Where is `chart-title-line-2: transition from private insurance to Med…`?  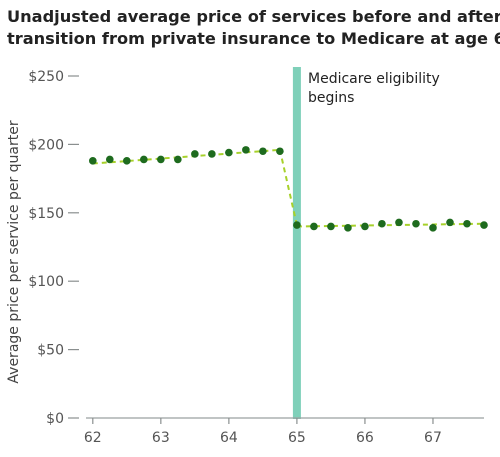
chart-title-line-2: transition from private insurance to Med… is located at coordinates (253, 38).